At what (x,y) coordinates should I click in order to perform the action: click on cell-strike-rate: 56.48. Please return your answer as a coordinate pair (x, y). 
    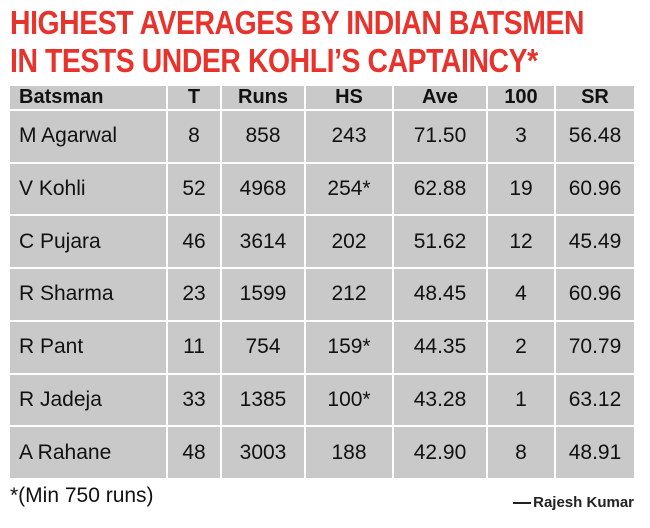
    Looking at the image, I should click on (595, 136).